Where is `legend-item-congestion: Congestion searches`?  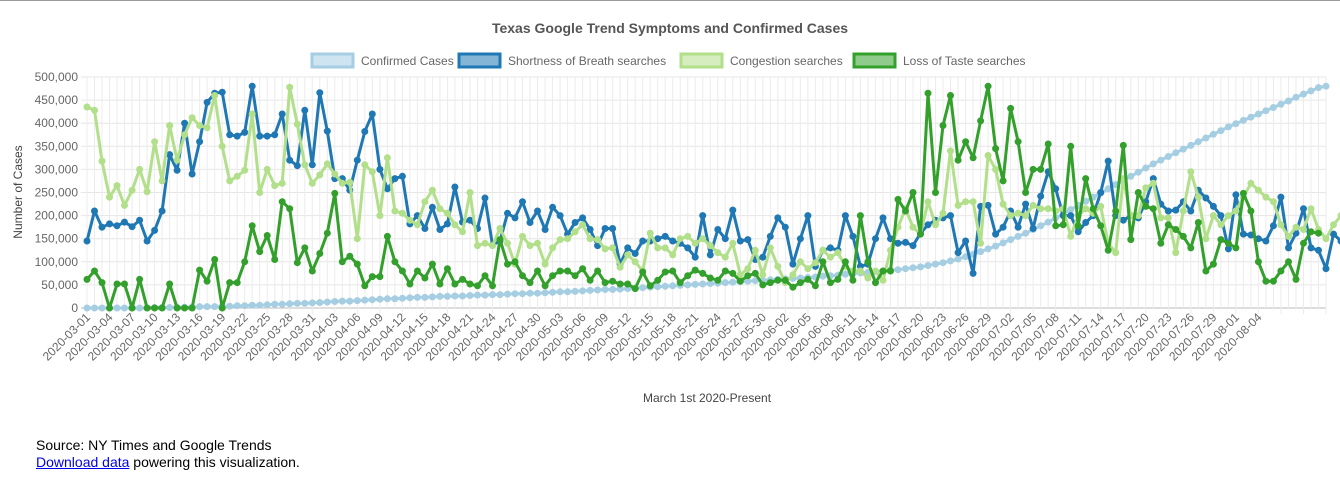 legend-item-congestion: Congestion searches is located at coordinates (761, 60).